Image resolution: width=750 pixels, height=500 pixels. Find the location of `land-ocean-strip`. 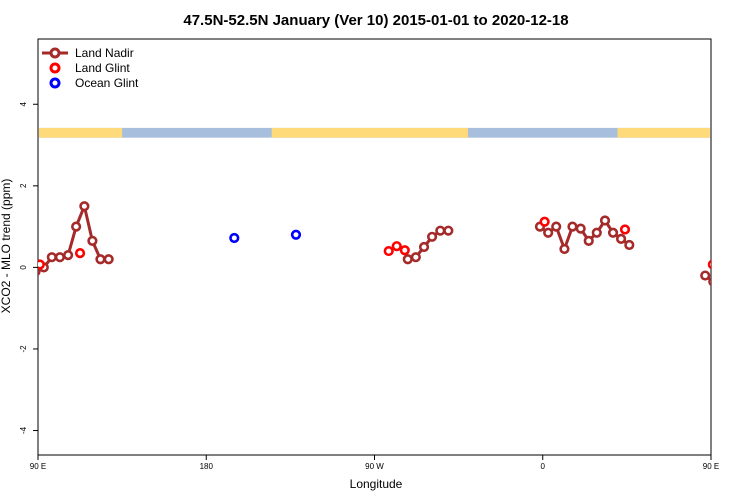

land-ocean-strip is located at coordinates (374, 132).